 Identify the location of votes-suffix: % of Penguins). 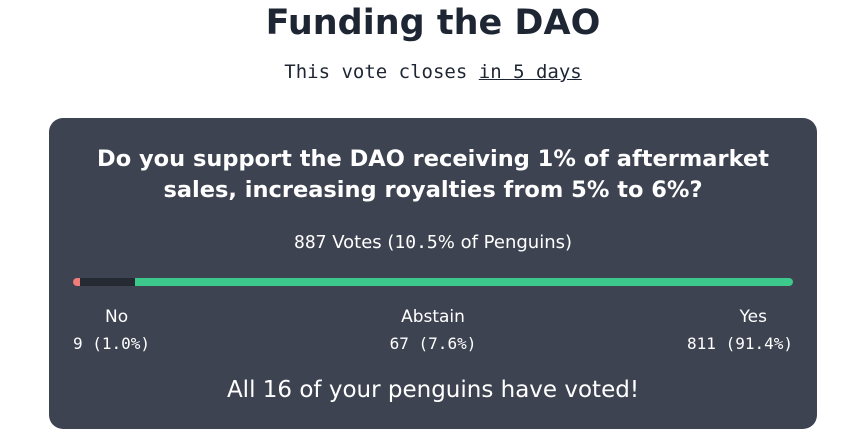
(505, 242).